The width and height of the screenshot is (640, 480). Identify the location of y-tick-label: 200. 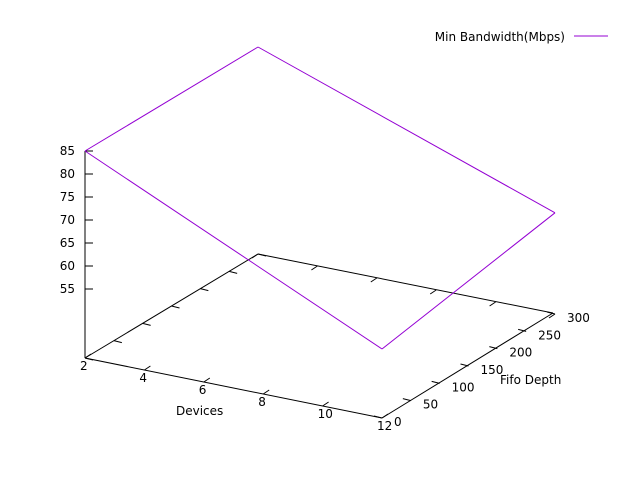
(520, 353).